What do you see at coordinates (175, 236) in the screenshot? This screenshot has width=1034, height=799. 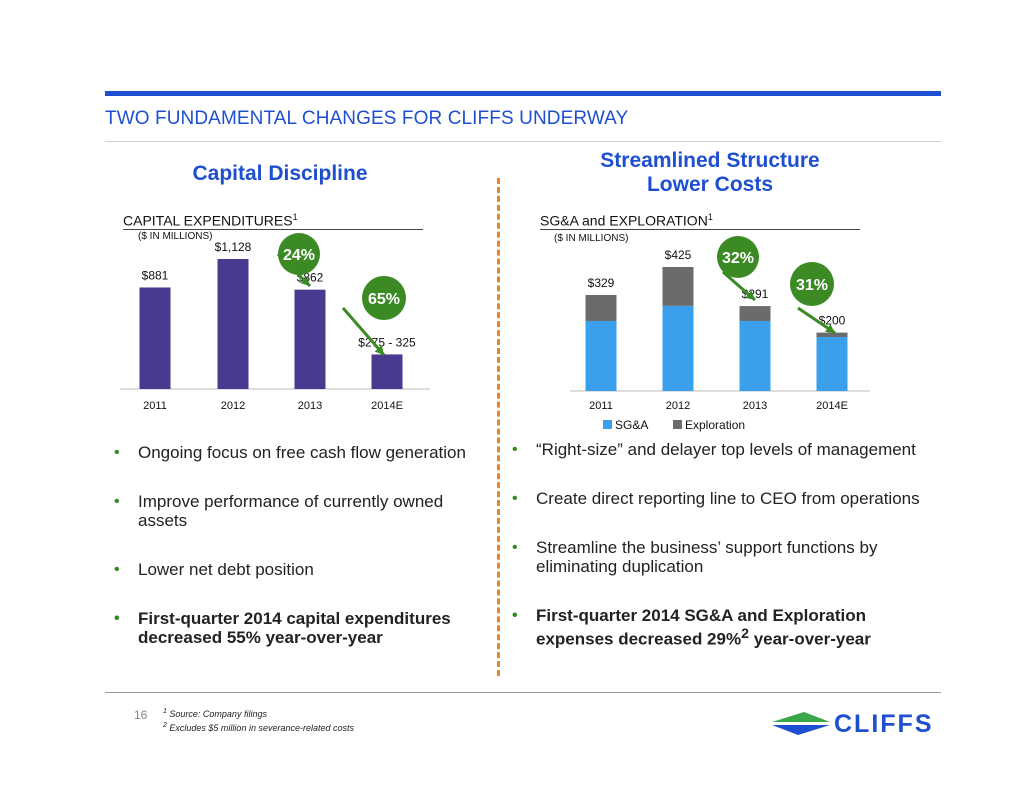 I see `capex-units: ($ IN MILLIONS)` at bounding box center [175, 236].